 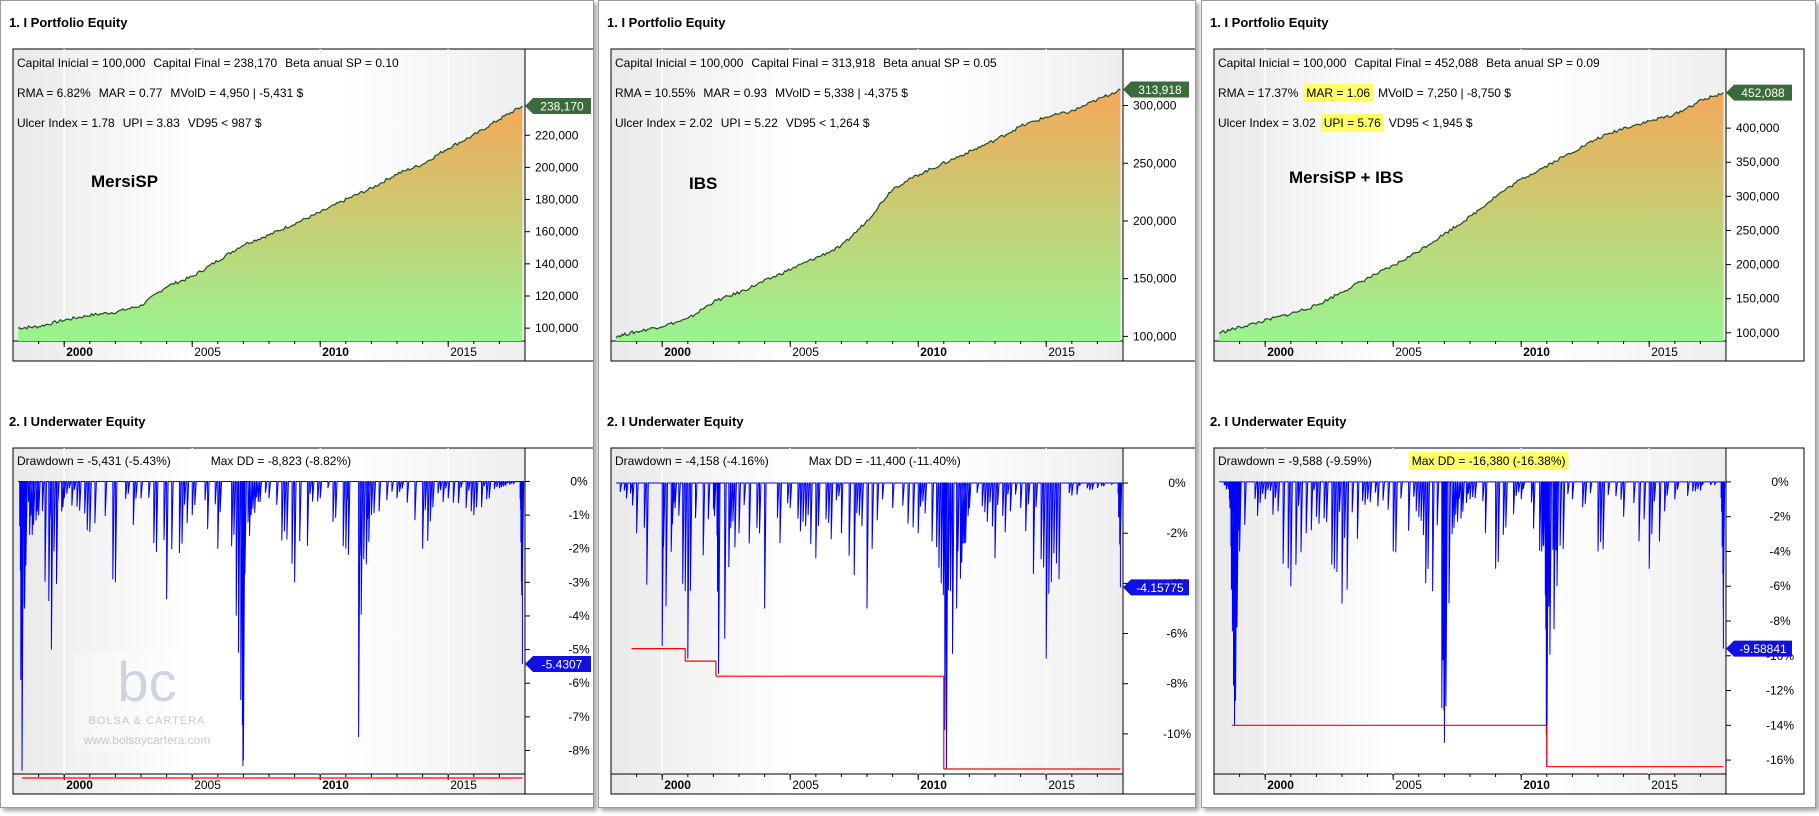 What do you see at coordinates (1780, 551) in the screenshot?
I see `y-tick-label: -4%` at bounding box center [1780, 551].